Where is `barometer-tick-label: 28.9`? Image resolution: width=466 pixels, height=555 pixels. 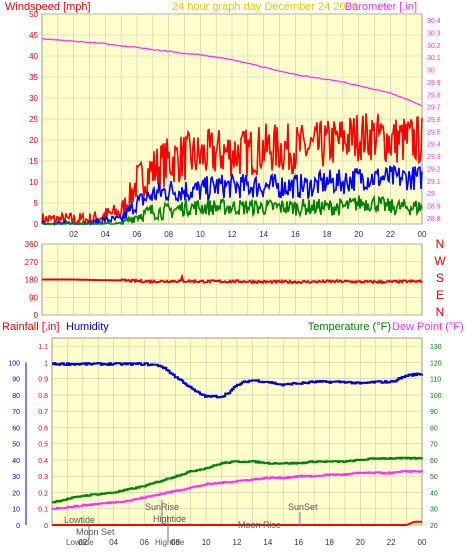
barometer-tick-label: 28.9 is located at coordinates (434, 206).